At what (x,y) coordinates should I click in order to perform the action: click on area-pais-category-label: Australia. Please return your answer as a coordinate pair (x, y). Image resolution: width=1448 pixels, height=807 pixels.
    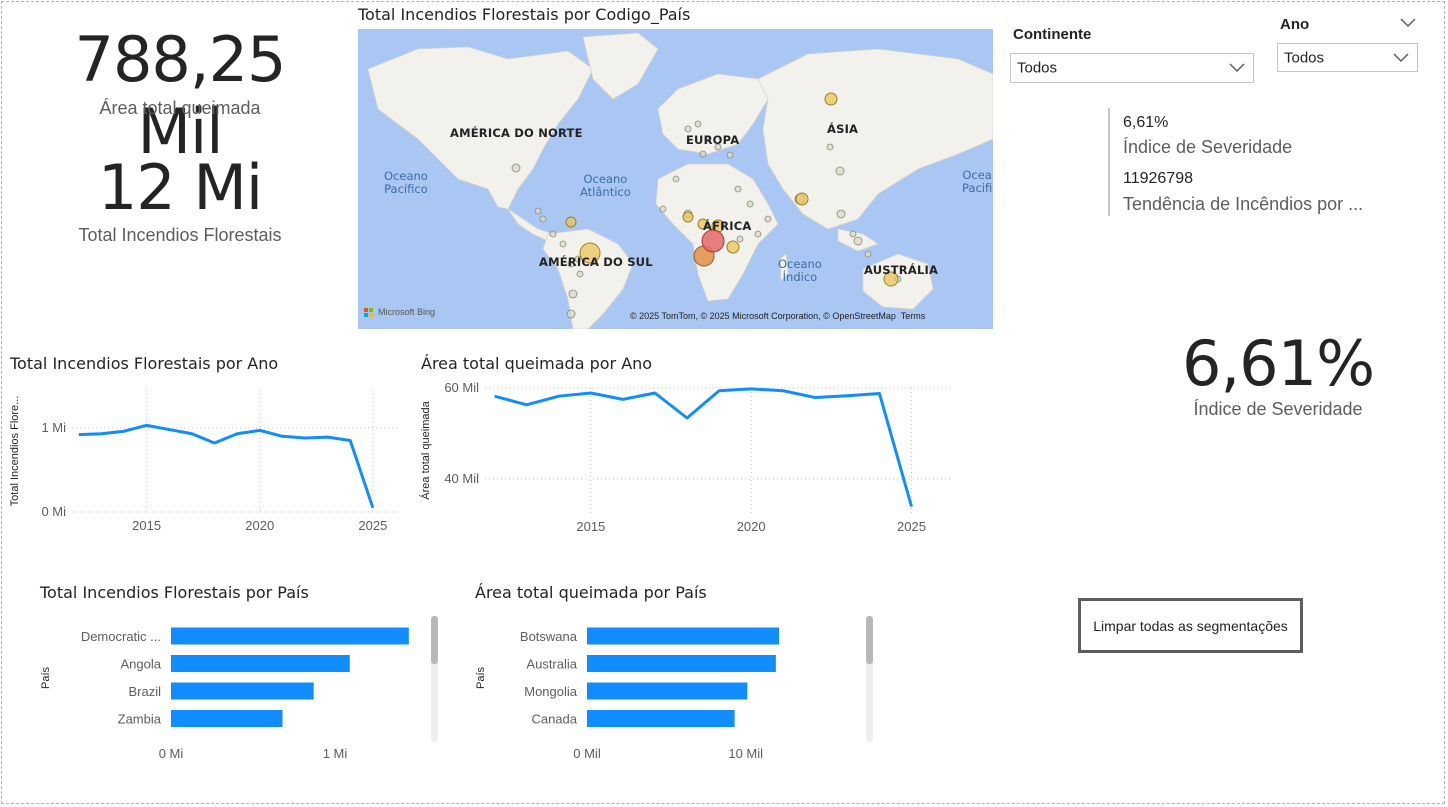
    Looking at the image, I should click on (551, 664).